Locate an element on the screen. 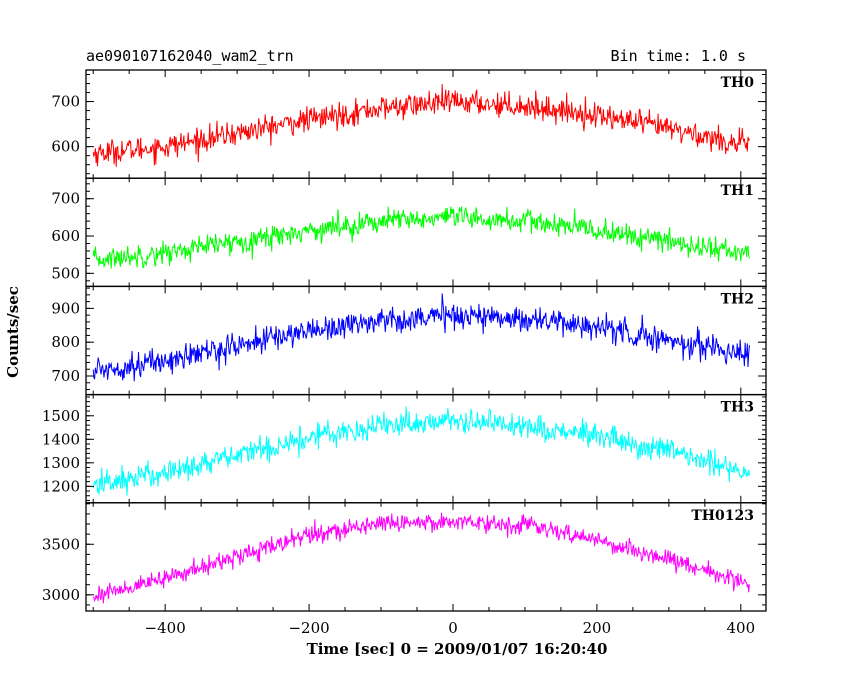 The image size is (850, 685). panel-label: TH0123 is located at coordinates (722, 516).